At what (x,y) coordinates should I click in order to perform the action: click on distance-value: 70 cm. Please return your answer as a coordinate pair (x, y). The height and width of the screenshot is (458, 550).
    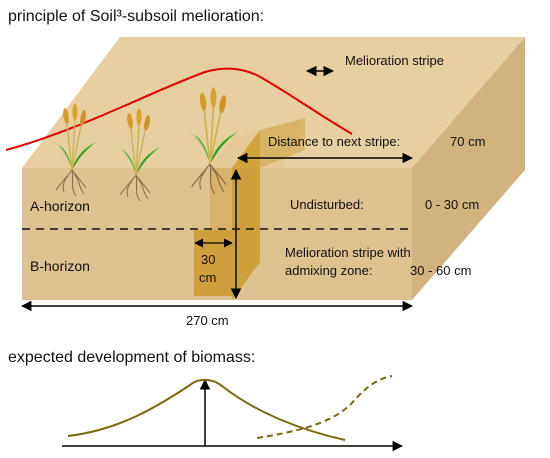
    Looking at the image, I should click on (467, 141).